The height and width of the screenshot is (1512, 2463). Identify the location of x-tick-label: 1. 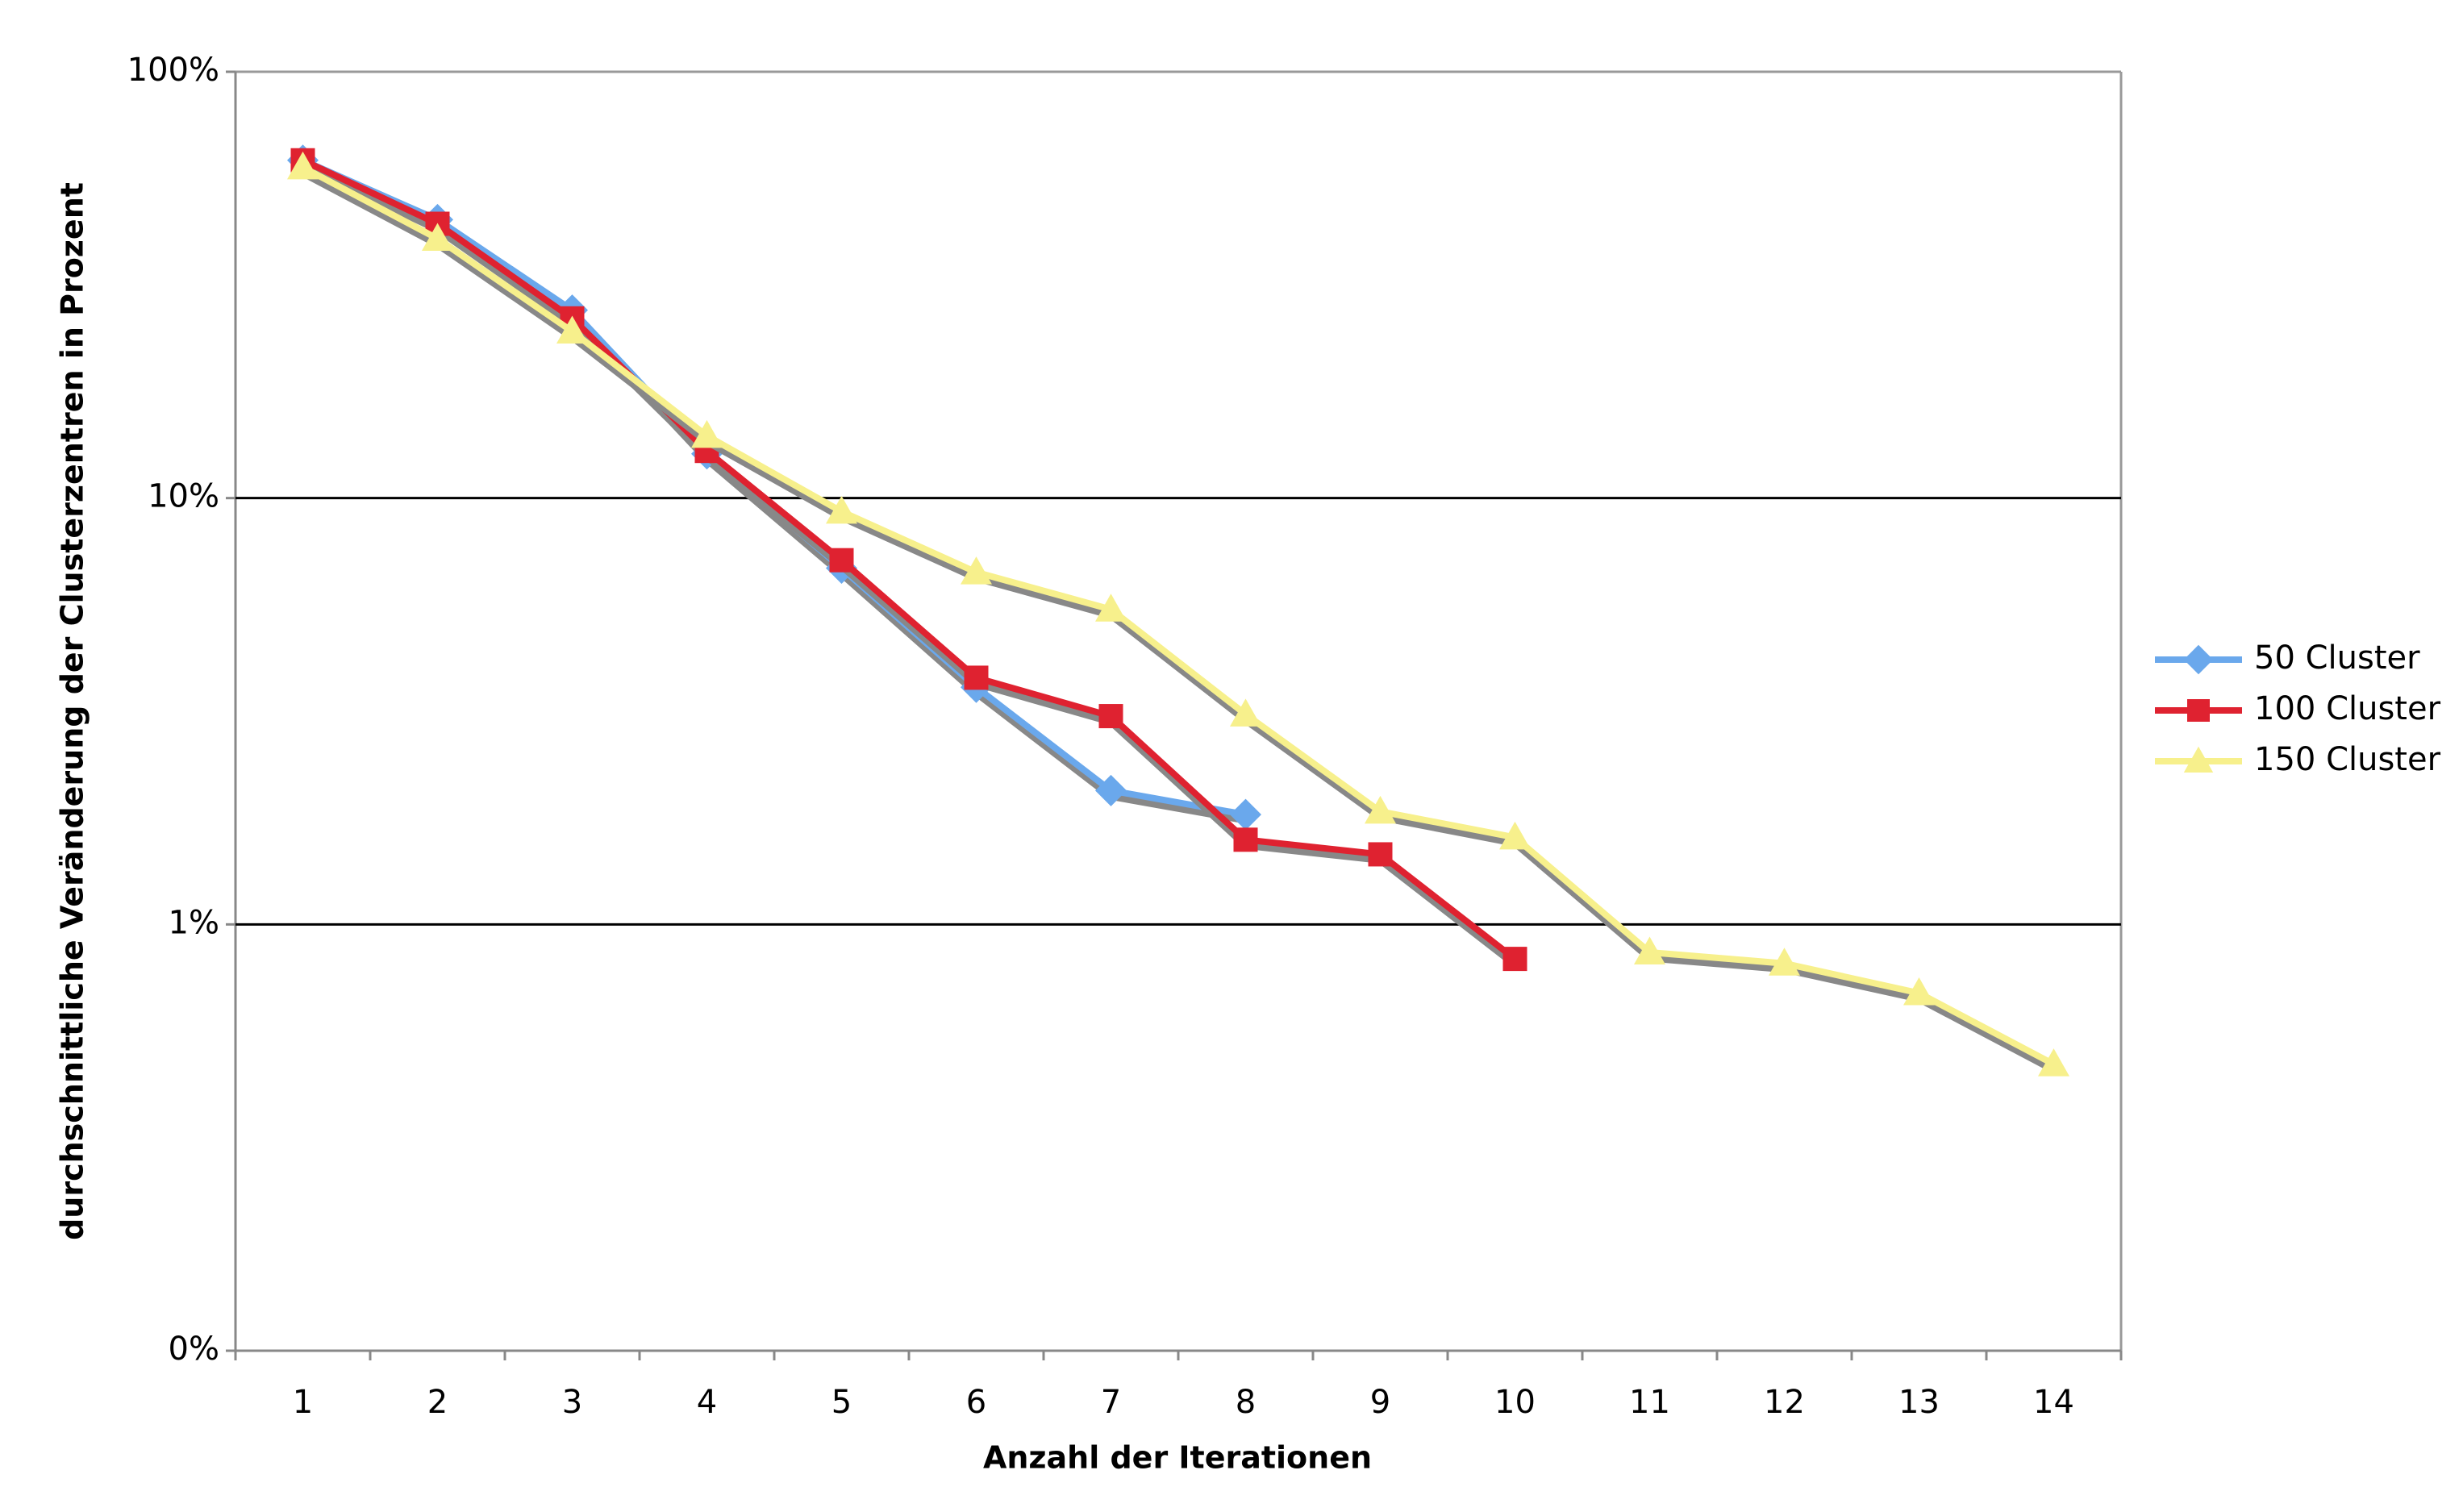
(303, 1402).